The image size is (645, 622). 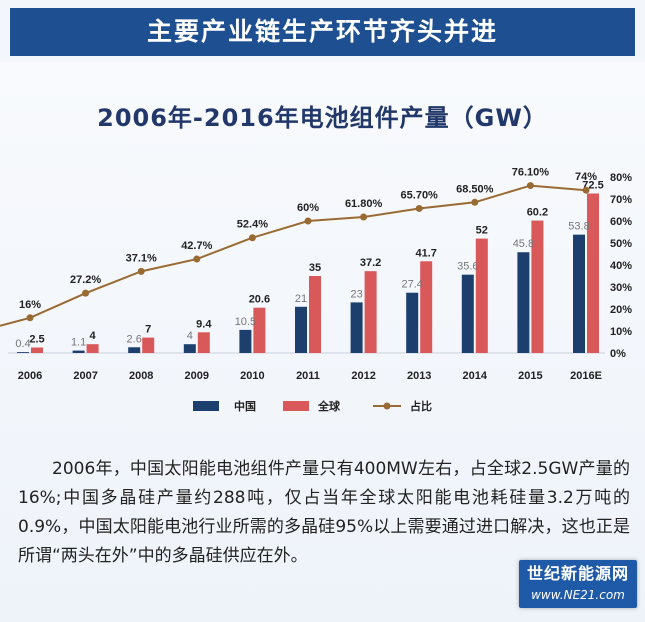 What do you see at coordinates (475, 189) in the screenshot?
I see `share-label-2014: 68.50%` at bounding box center [475, 189].